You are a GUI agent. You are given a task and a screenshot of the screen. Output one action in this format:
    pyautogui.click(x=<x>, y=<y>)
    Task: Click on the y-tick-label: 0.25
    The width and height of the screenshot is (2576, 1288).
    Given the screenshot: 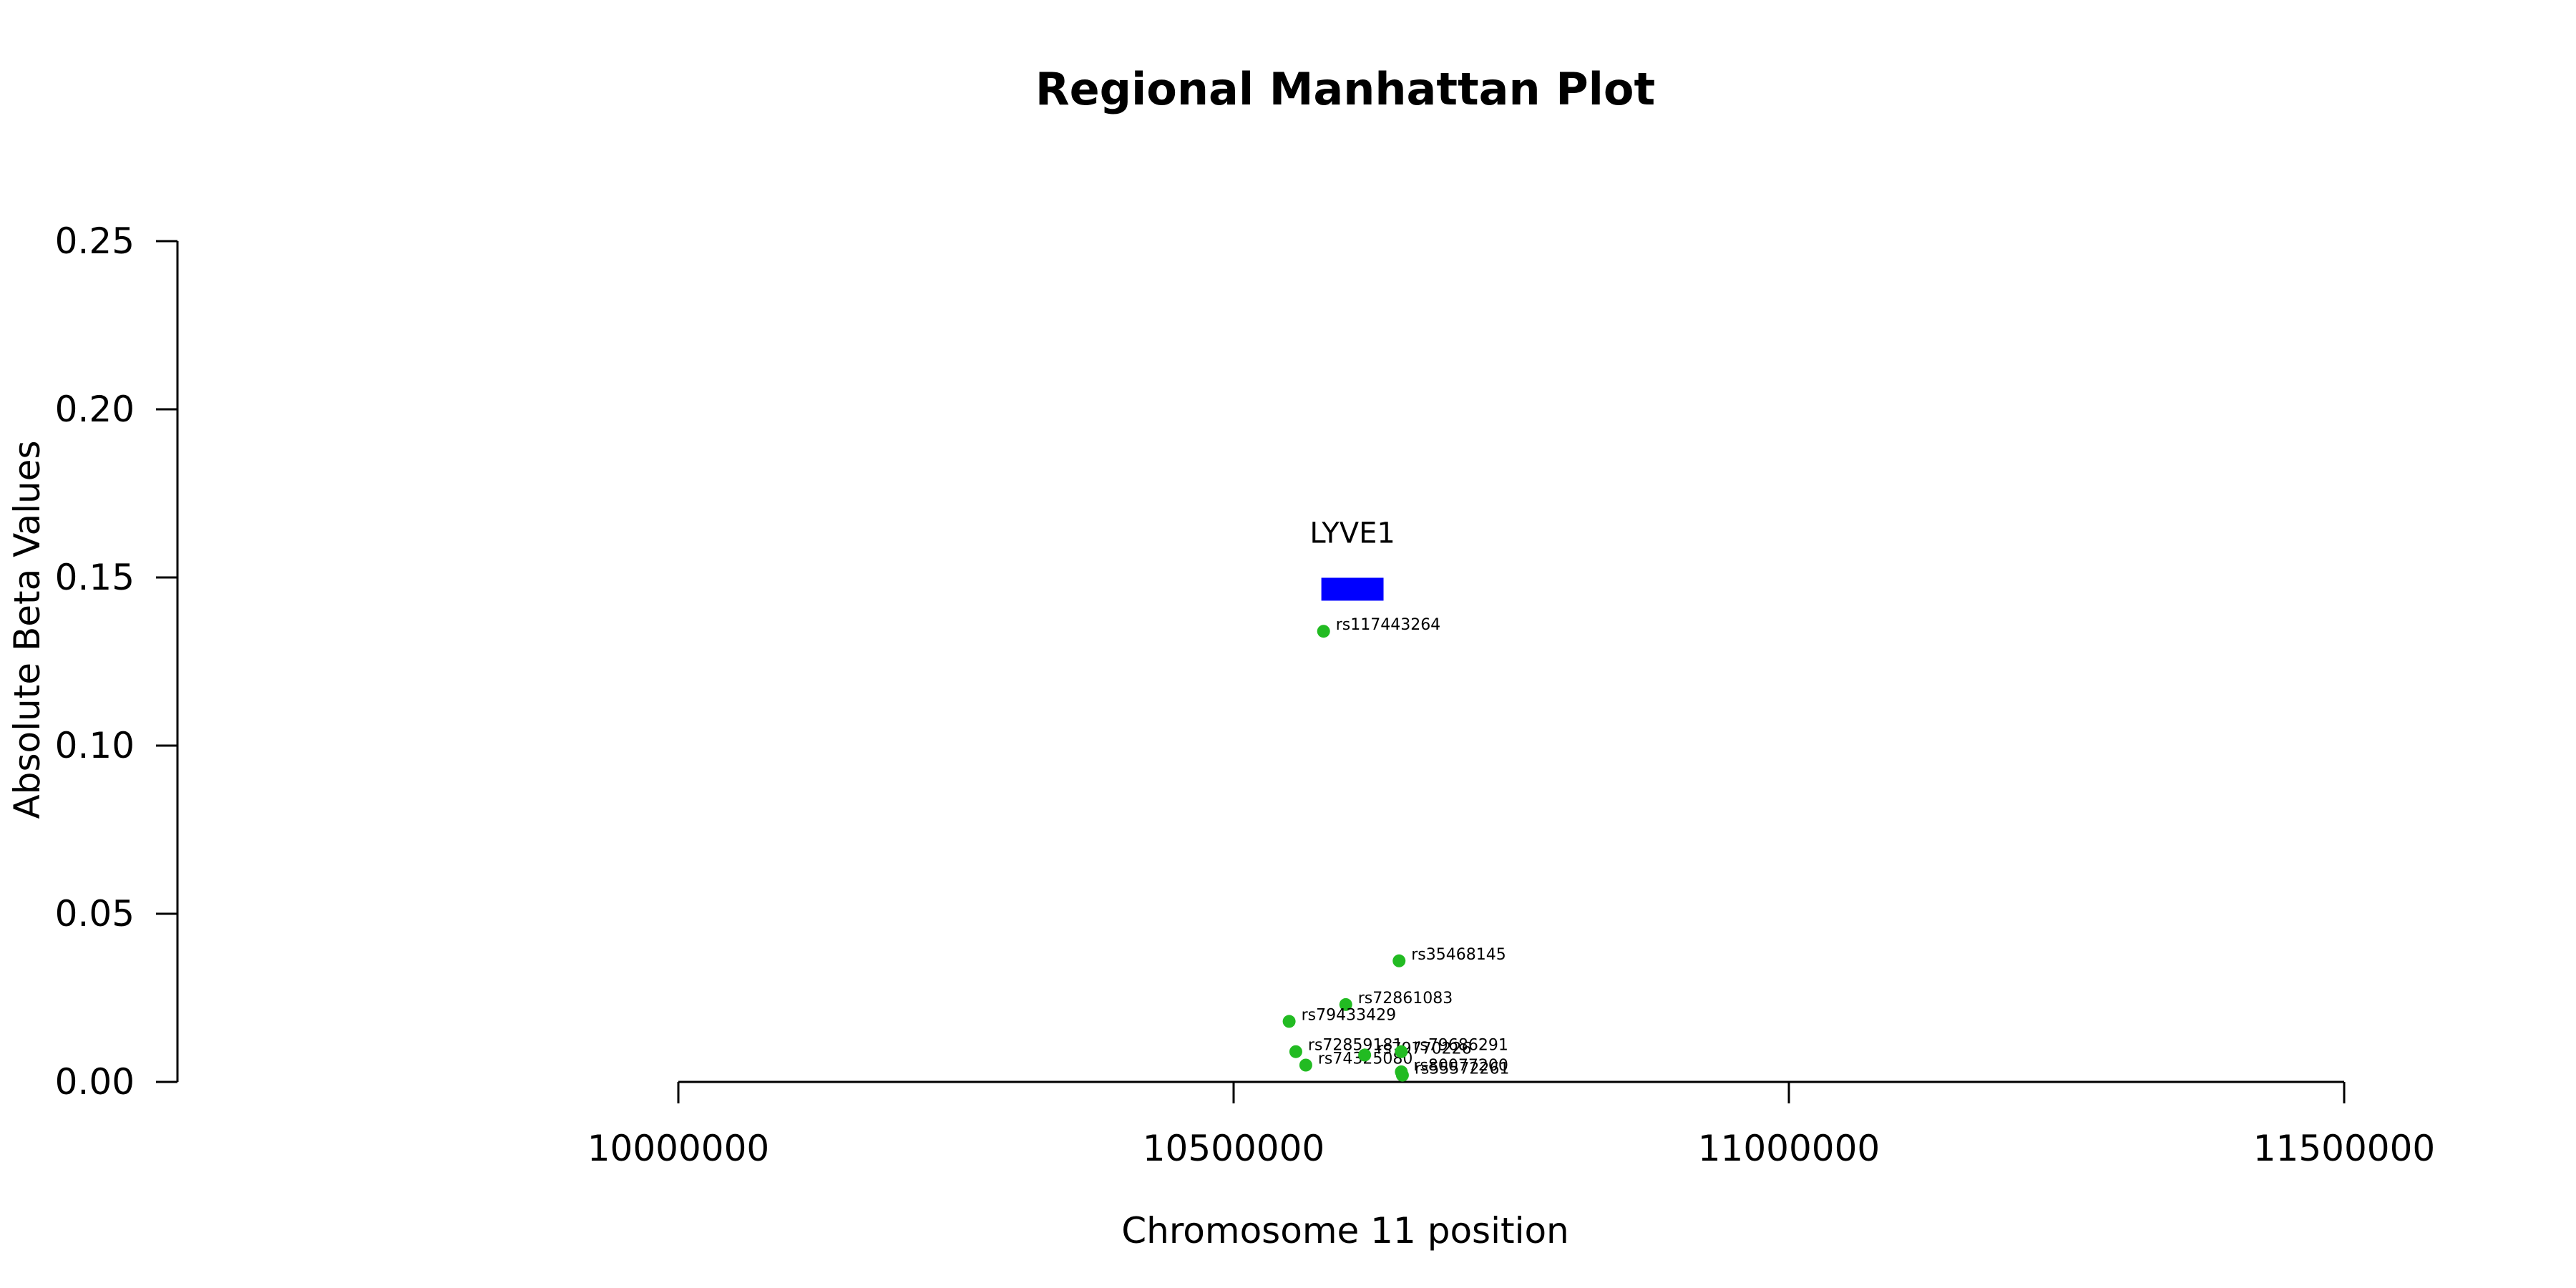 What is the action you would take?
    pyautogui.click(x=95, y=241)
    